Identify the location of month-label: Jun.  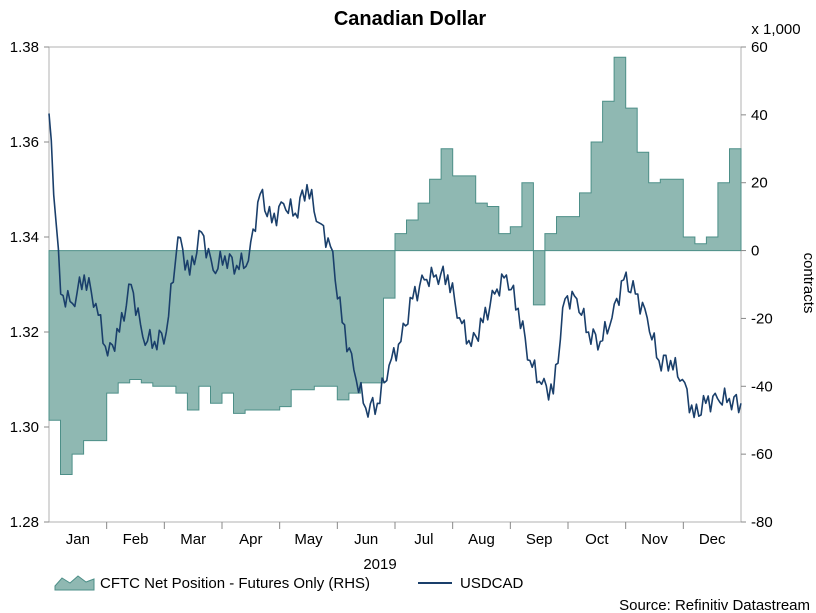
(366, 539).